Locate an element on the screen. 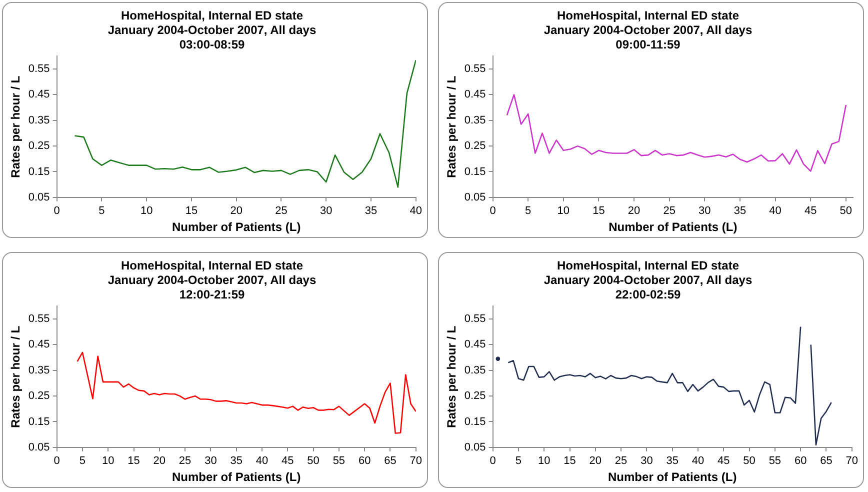 Image resolution: width=868 pixels, height=492 pixels. chart-subtitle: January 2004-October 2007, All days 09:00-11:59 is located at coordinates (648, 37).